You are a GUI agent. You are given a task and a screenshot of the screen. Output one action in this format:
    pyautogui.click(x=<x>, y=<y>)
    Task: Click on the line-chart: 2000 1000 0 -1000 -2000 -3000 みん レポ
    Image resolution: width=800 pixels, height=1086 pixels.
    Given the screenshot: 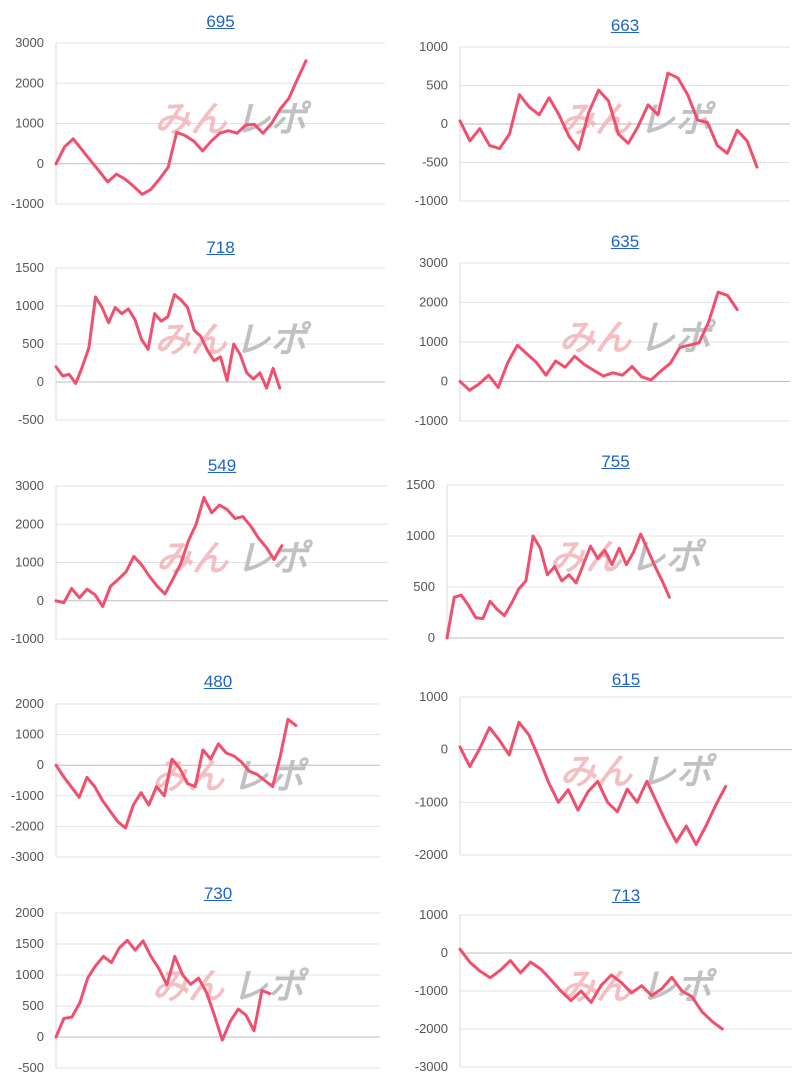 What is the action you would take?
    pyautogui.click(x=195, y=780)
    